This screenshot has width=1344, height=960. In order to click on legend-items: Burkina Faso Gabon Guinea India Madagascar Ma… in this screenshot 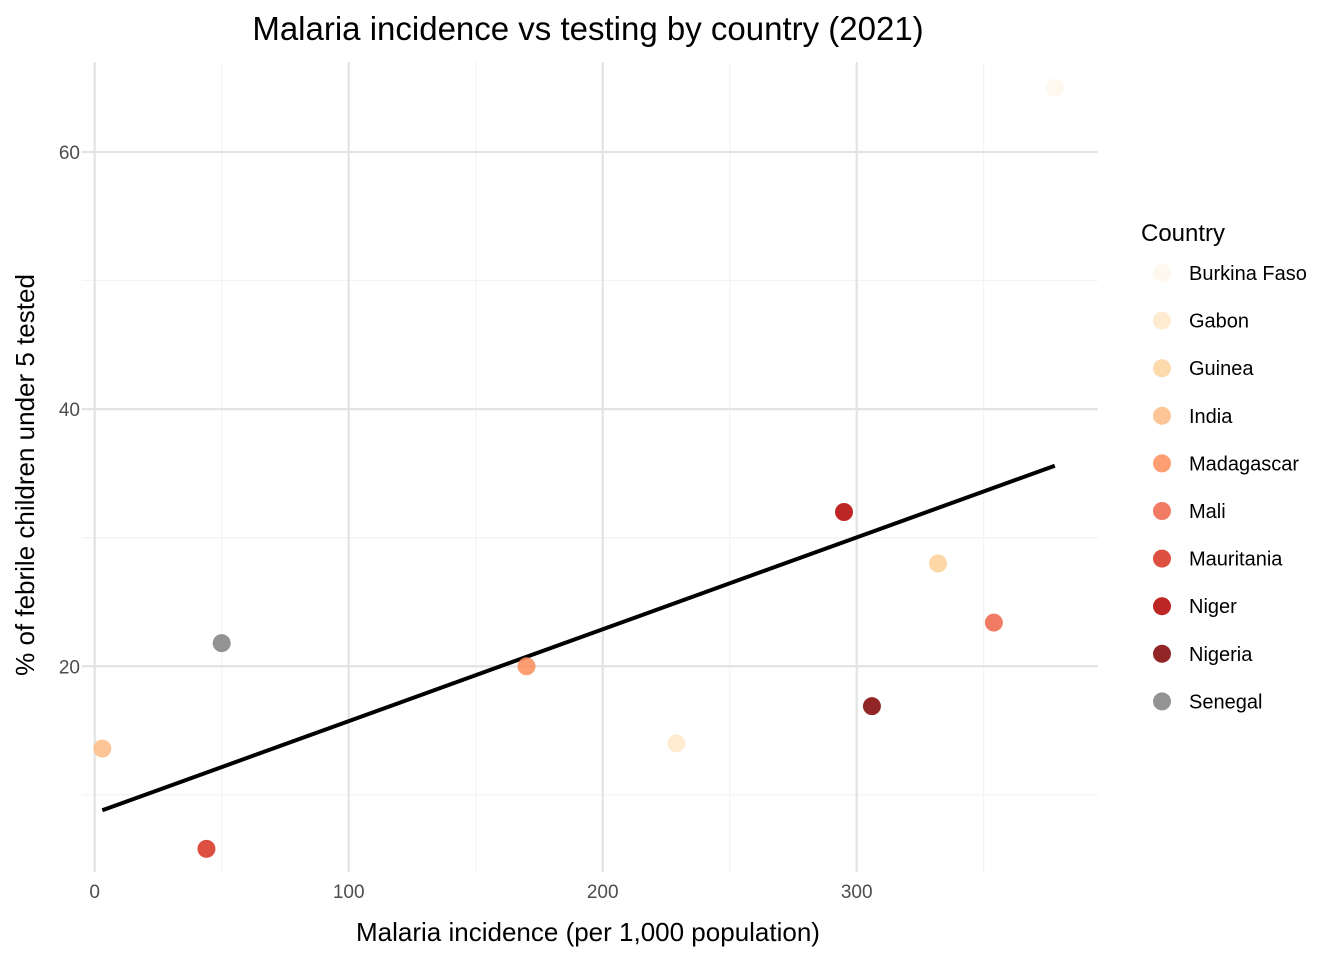, I will do `click(1230, 488)`.